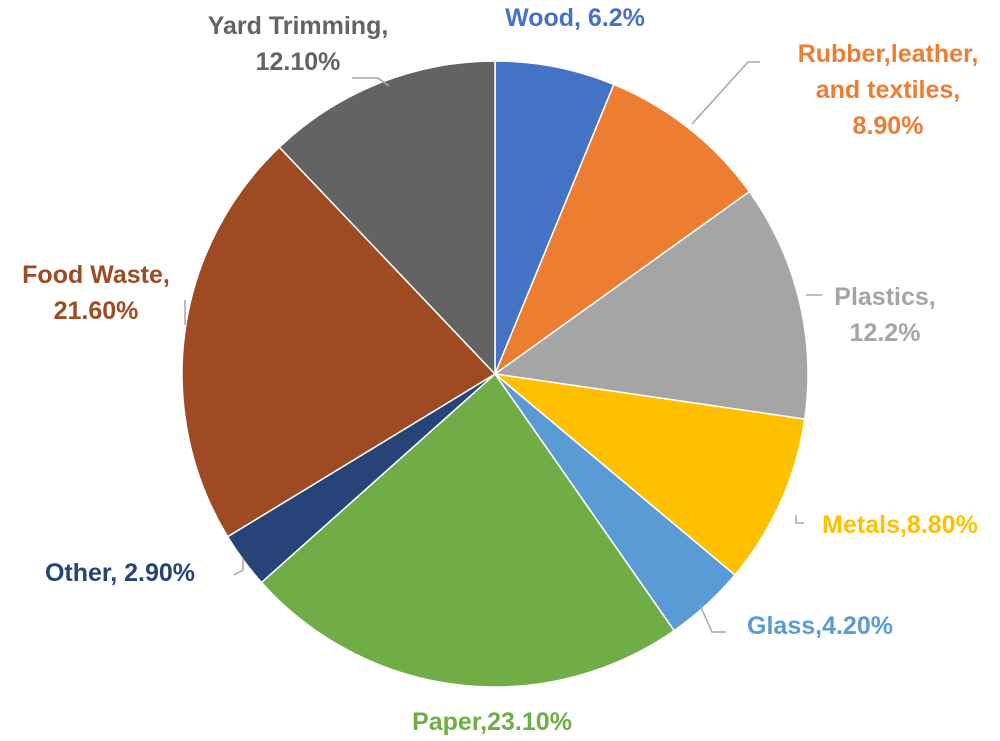 This screenshot has width=1000, height=741. Describe the element at coordinates (298, 44) in the screenshot. I see `data-label-8: Yard Trimming, 12.10%` at that location.